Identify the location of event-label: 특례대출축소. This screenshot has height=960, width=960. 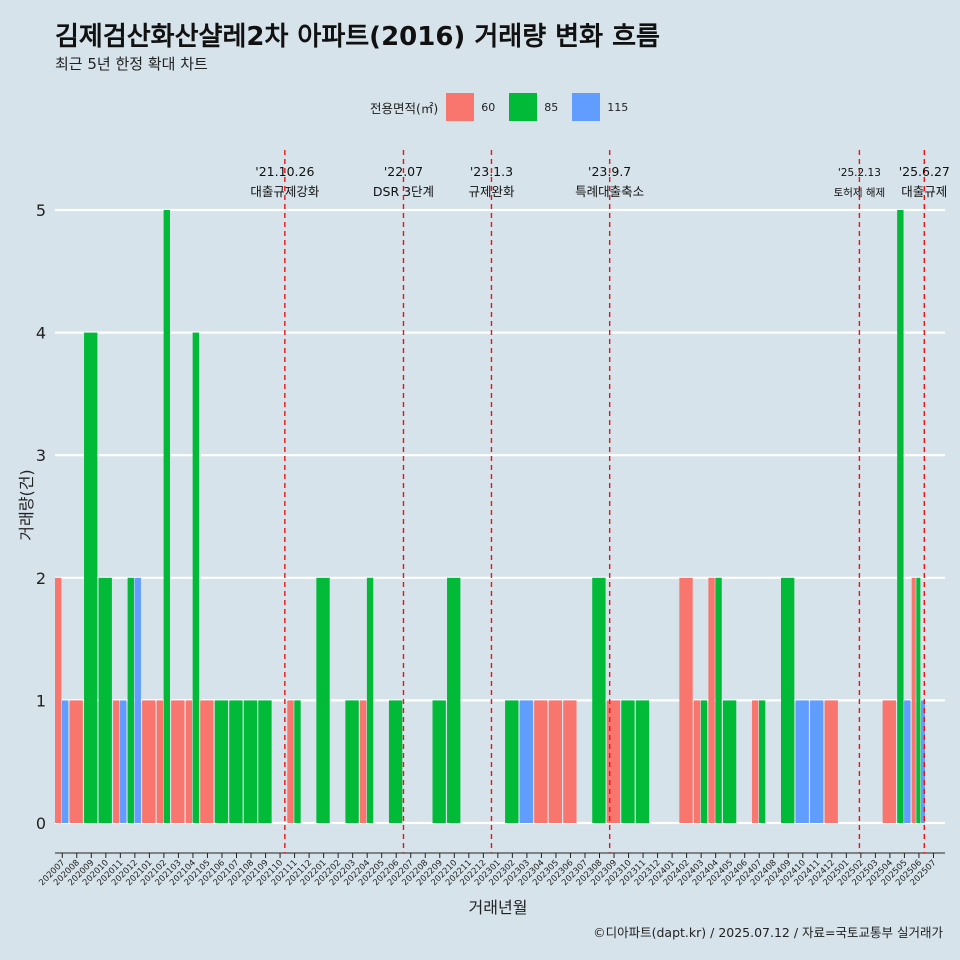
(609, 191).